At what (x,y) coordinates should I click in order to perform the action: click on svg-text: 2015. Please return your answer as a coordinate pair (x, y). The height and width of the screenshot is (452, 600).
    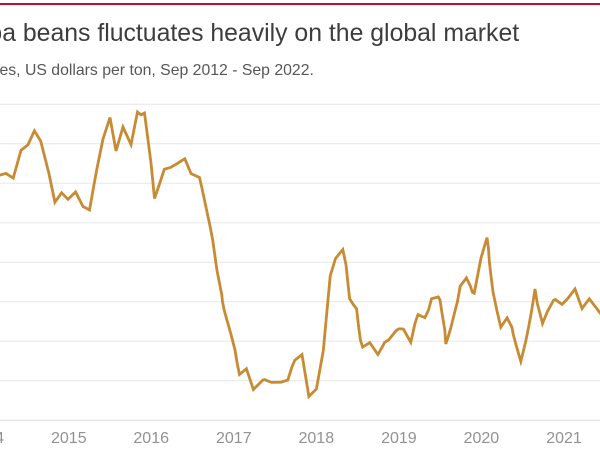
    Looking at the image, I should click on (69, 438).